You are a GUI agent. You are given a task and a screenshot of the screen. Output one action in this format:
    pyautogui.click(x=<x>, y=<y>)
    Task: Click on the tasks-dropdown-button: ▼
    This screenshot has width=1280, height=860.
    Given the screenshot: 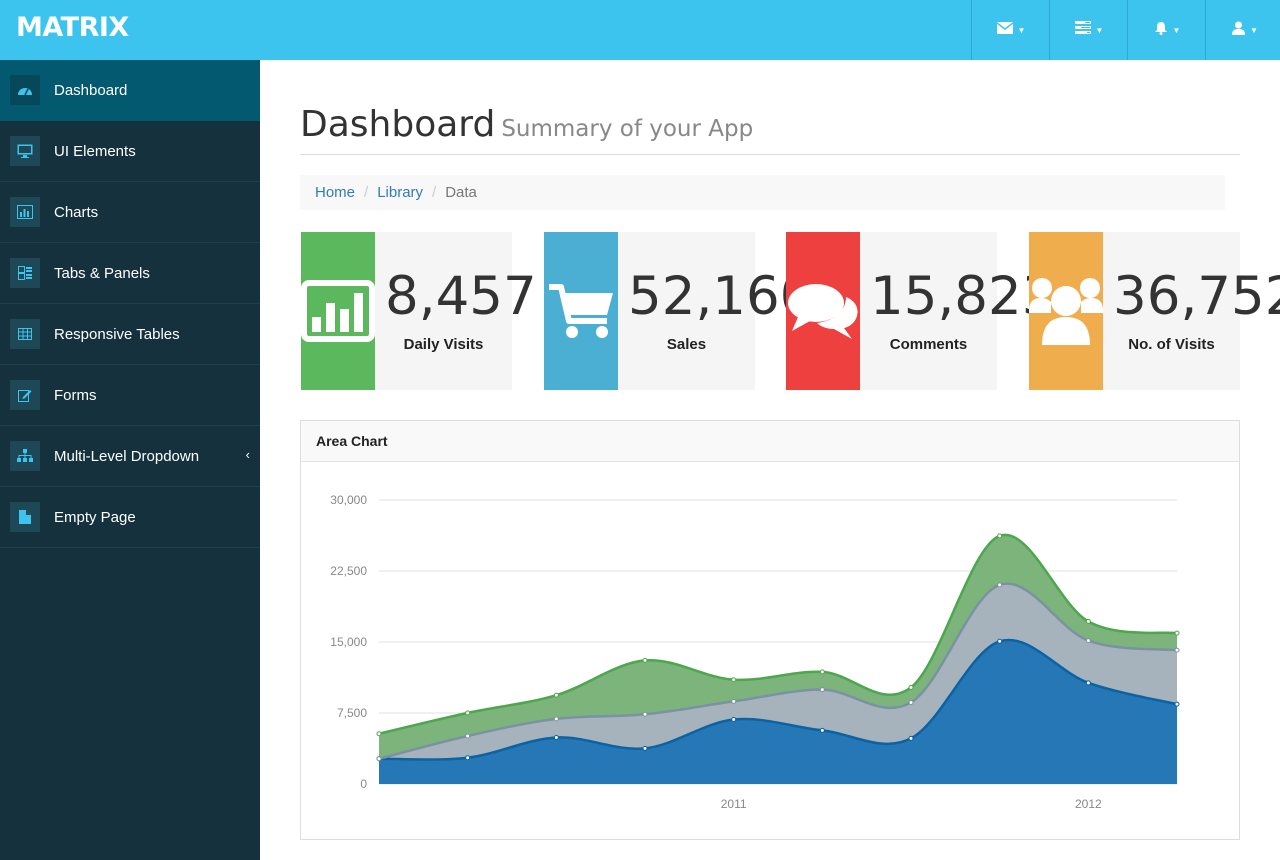 What is the action you would take?
    pyautogui.click(x=1088, y=30)
    